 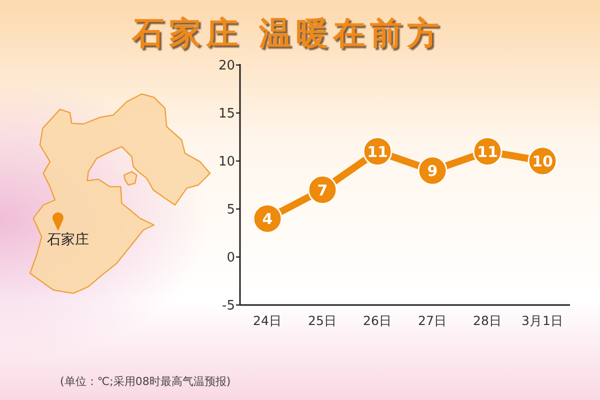 I want to click on text: 石家庄, so click(x=68, y=240).